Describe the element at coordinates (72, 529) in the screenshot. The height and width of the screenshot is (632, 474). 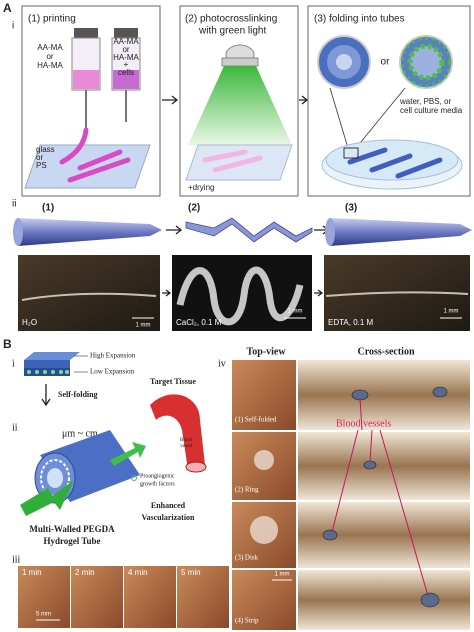
I see `tube-label: Multi-Walled PEGDA` at that location.